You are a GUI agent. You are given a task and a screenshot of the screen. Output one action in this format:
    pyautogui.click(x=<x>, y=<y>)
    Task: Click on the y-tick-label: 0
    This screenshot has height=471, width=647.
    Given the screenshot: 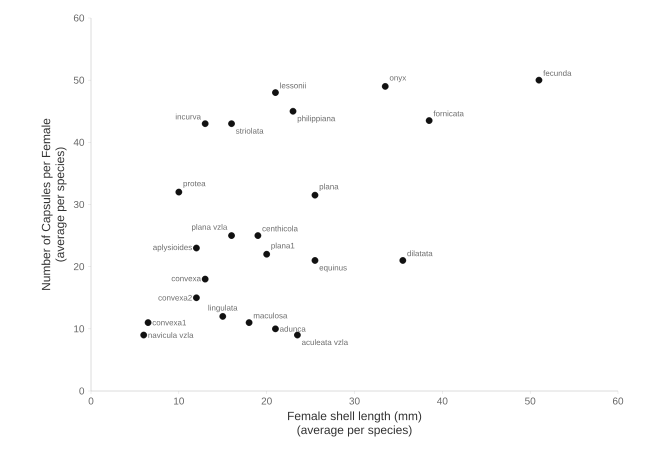 What is the action you would take?
    pyautogui.click(x=81, y=391)
    